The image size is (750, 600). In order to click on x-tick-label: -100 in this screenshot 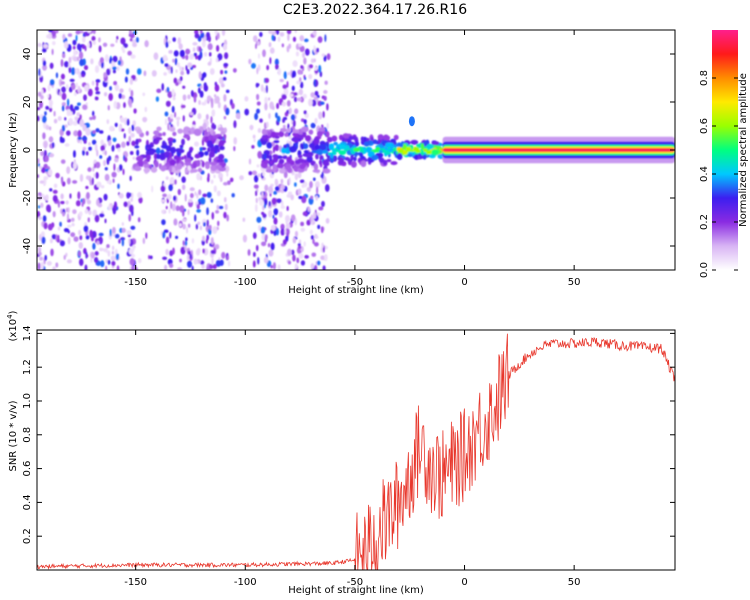, I will do `click(245, 282)`.